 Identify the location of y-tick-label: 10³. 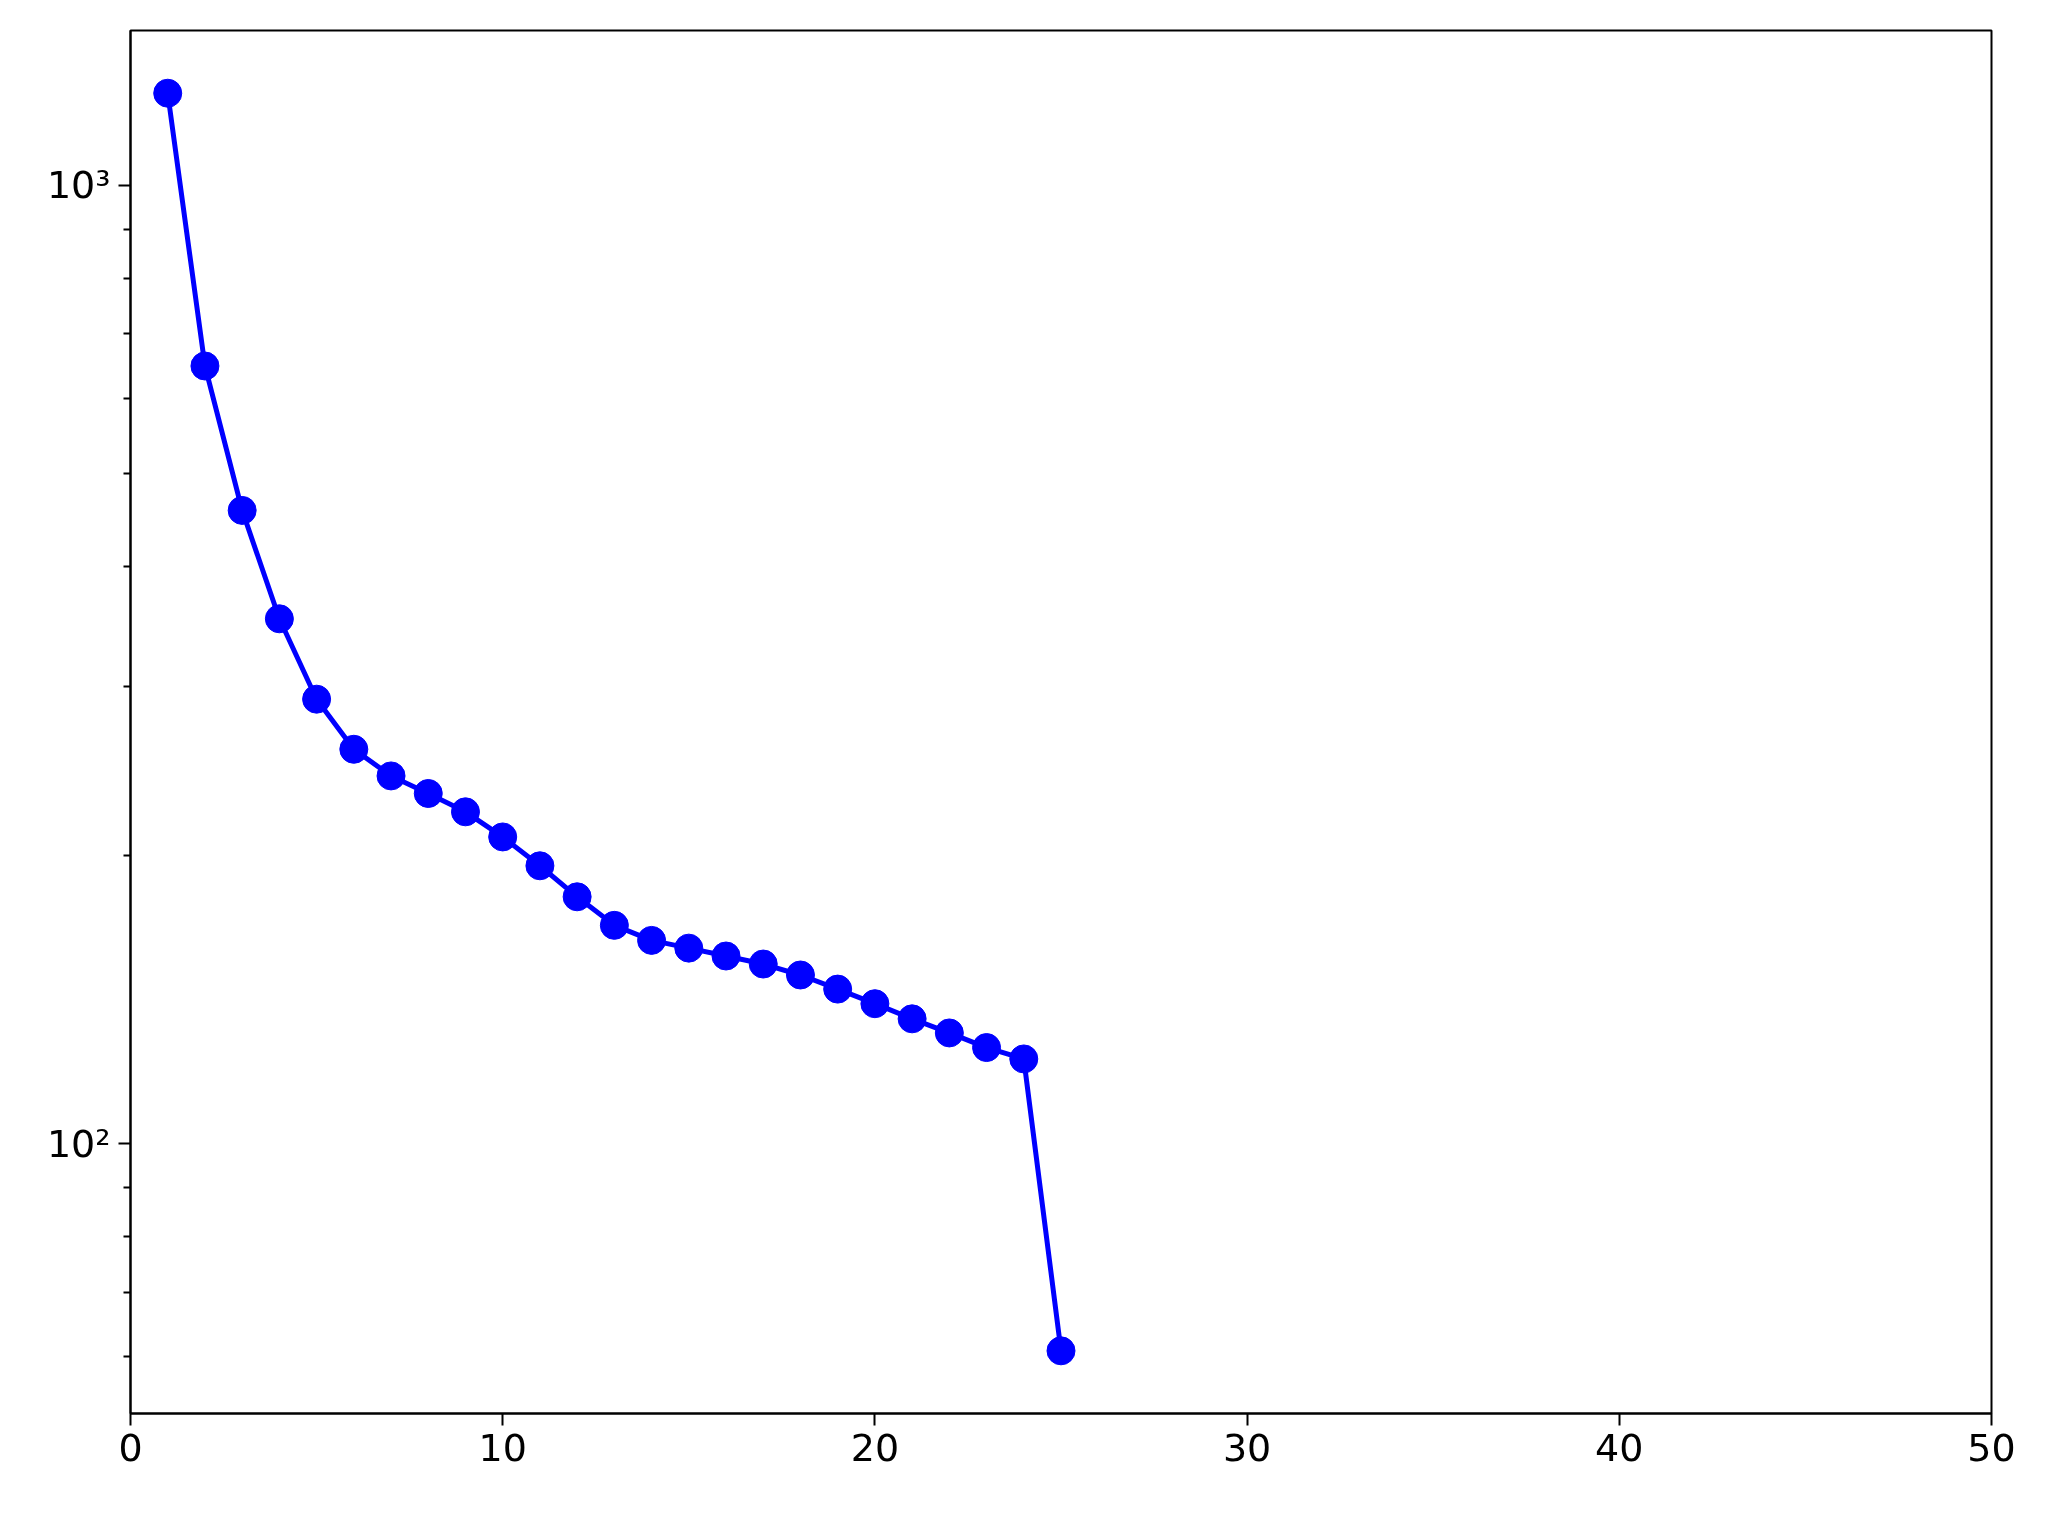
(78, 185).